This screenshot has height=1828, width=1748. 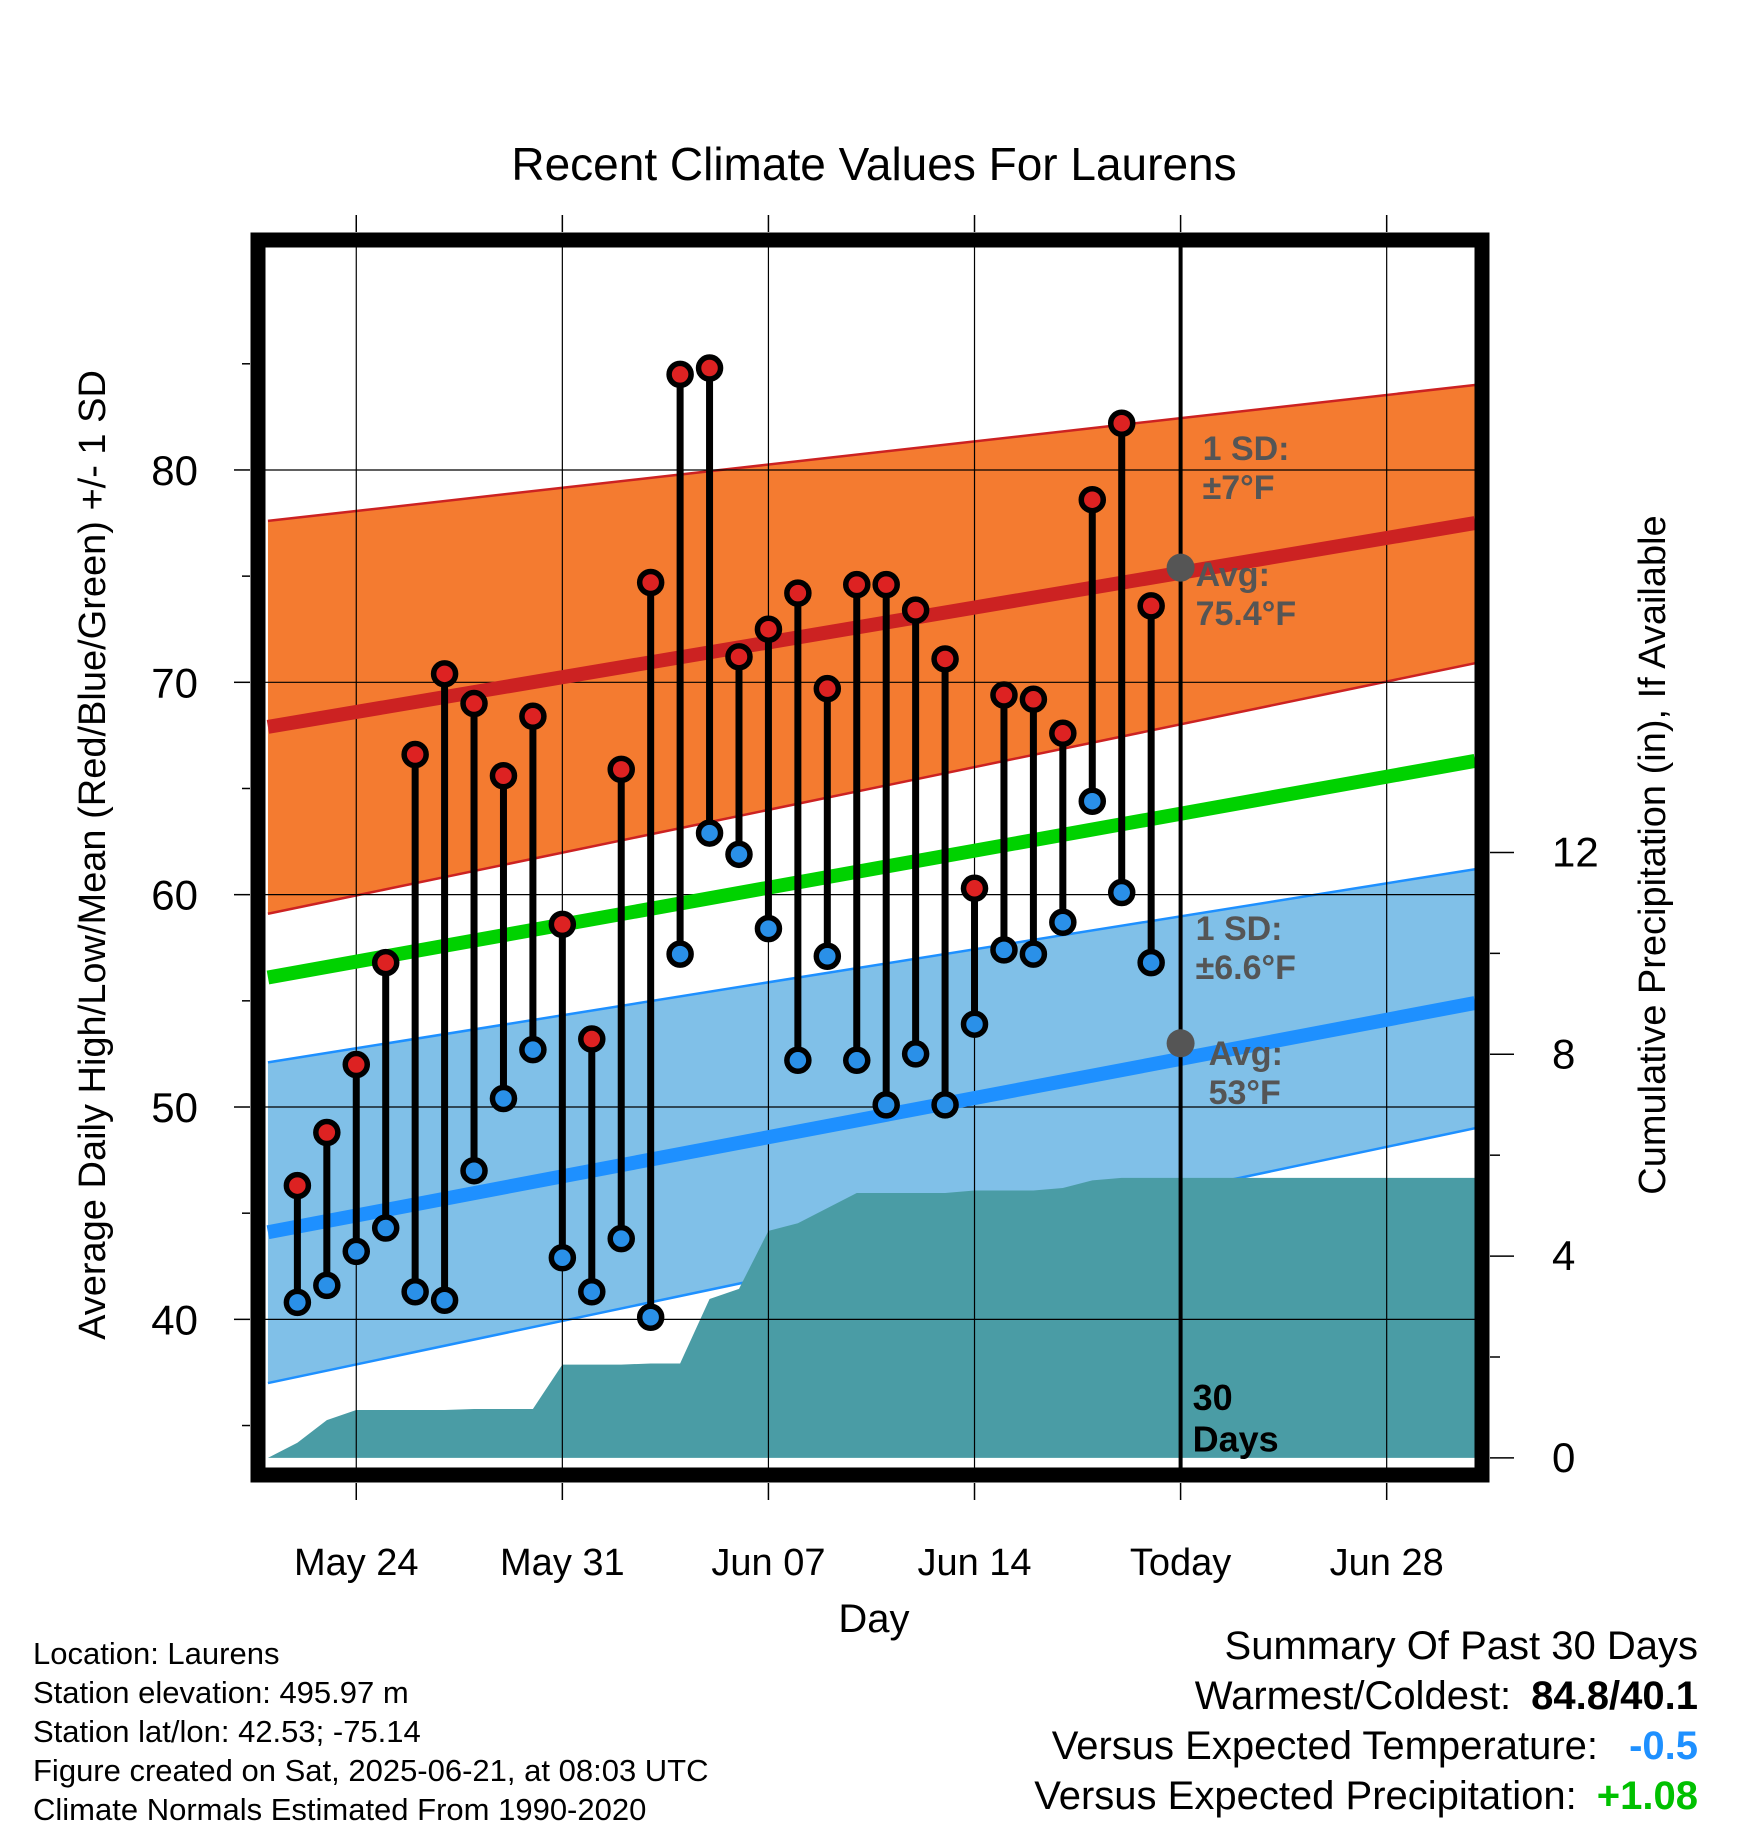 I want to click on high-avg-annotation: Avg: 75.4°F, so click(x=1246, y=594).